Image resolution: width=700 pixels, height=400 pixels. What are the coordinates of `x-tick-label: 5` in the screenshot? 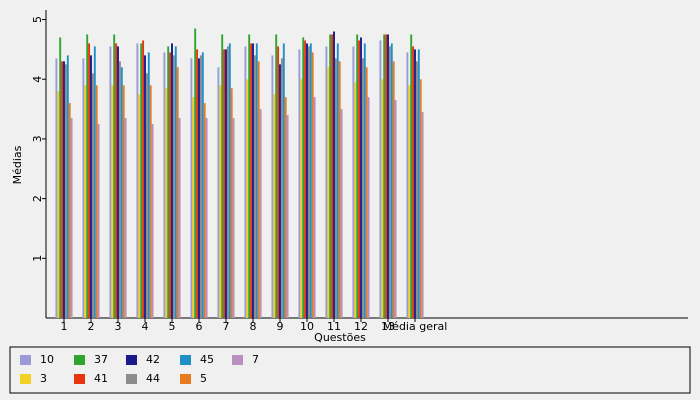 It's located at (172, 326).